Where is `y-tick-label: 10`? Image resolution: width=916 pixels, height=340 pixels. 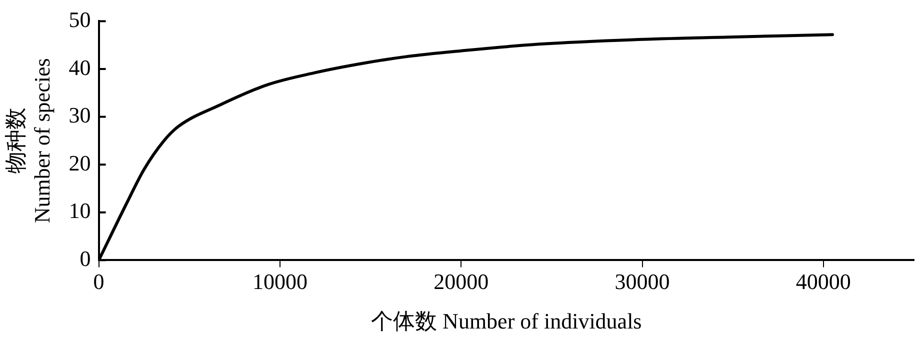 y-tick-label: 10 is located at coordinates (79, 211).